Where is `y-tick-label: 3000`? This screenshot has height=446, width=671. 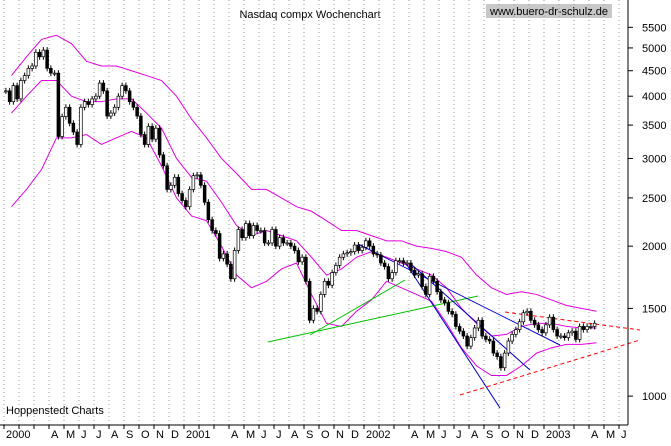
y-tick-label: 3000 is located at coordinates (654, 159).